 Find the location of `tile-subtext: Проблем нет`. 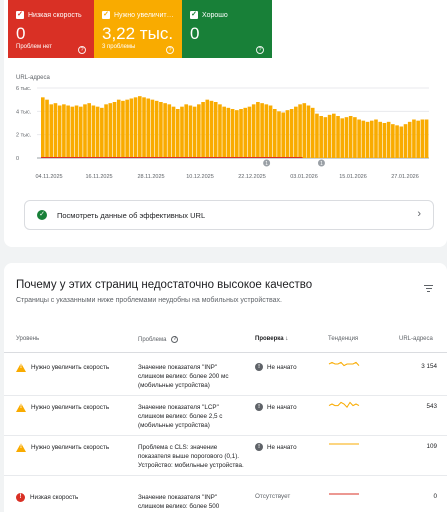

tile-subtext: Проблем нет is located at coordinates (34, 47).